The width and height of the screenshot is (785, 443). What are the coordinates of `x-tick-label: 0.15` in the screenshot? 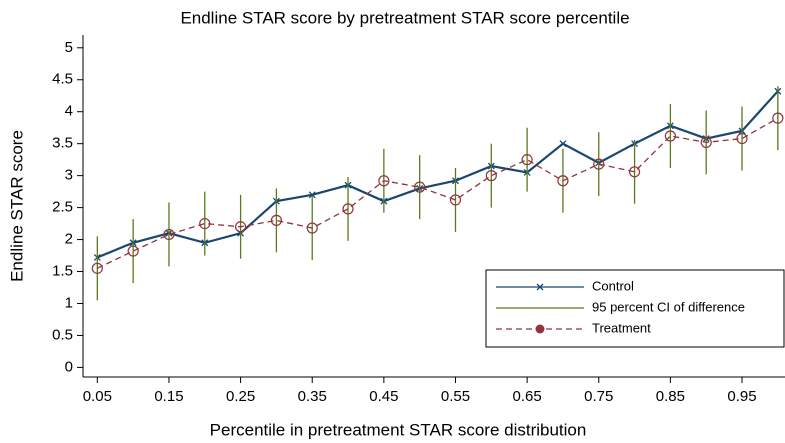 It's located at (168, 396).